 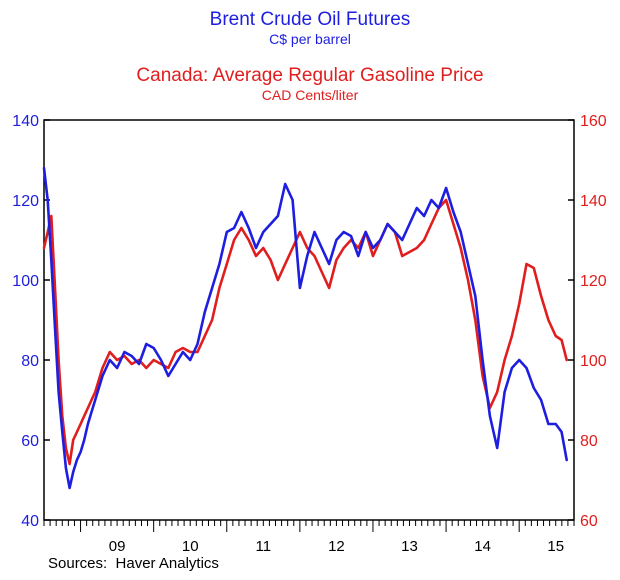 I want to click on y-left-tick-label: 40, so click(x=30, y=521).